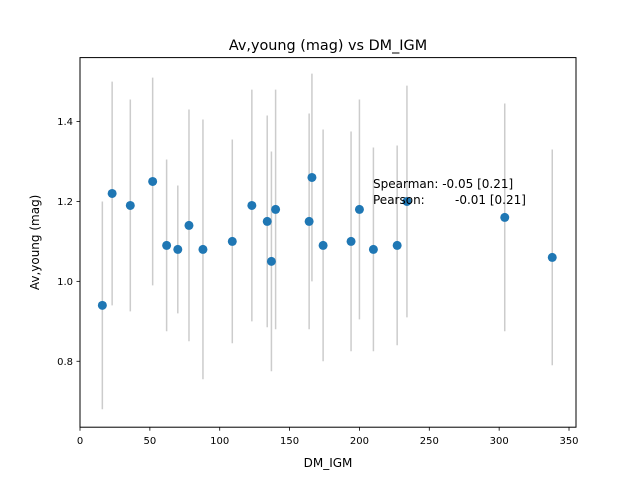 This screenshot has width=640, height=484. I want to click on y-tick-label: 1.0, so click(65, 282).